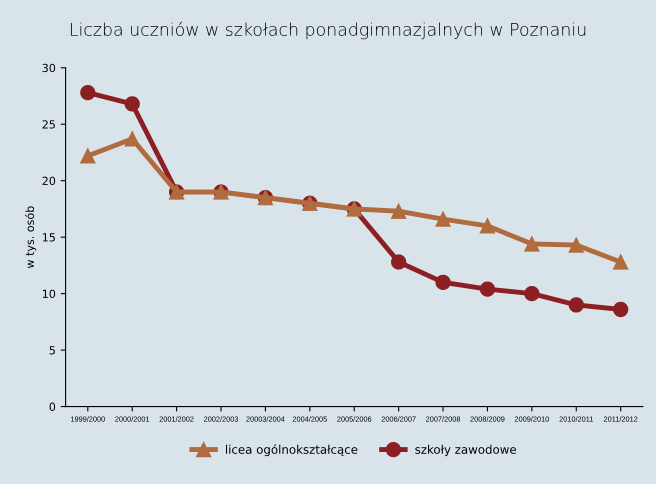  I want to click on y-tick-label: 30, so click(49, 68).